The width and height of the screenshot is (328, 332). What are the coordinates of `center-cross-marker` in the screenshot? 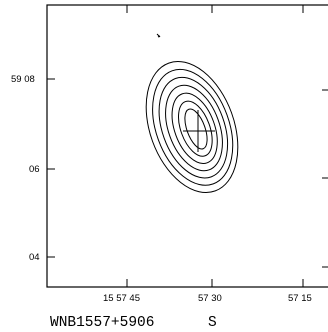 It's located at (199, 131).